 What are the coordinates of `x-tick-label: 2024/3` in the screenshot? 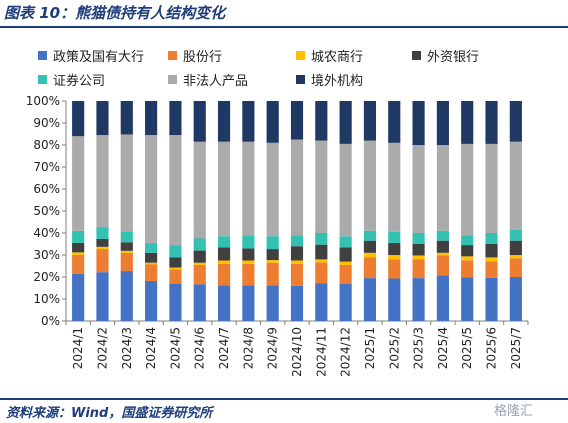 It's located at (127, 348).